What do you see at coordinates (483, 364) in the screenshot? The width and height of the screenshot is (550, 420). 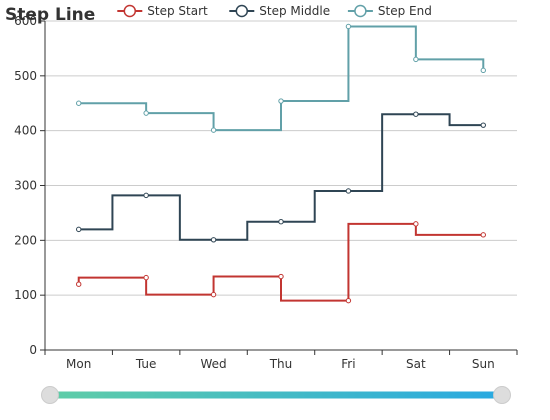 I see `x-tick-label: Sun` at bounding box center [483, 364].